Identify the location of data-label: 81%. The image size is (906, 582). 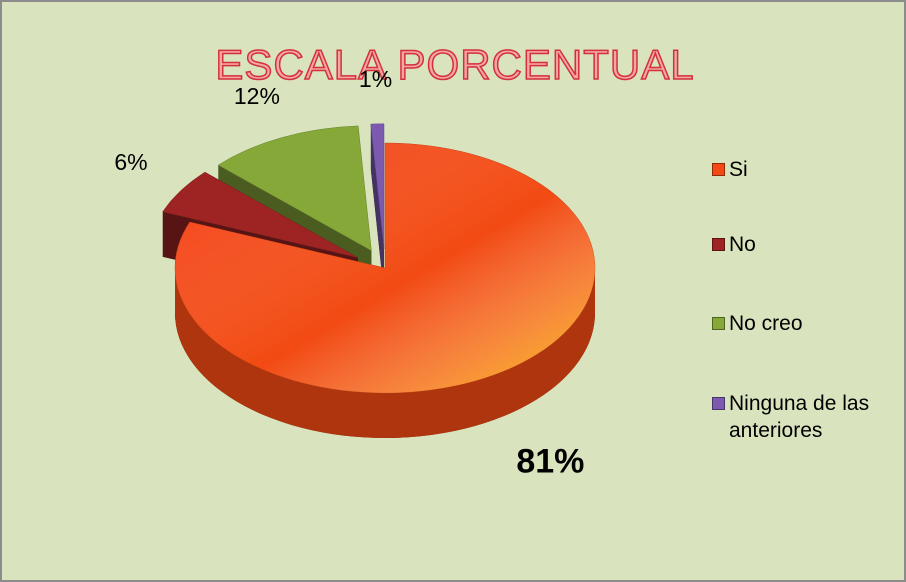
(550, 461).